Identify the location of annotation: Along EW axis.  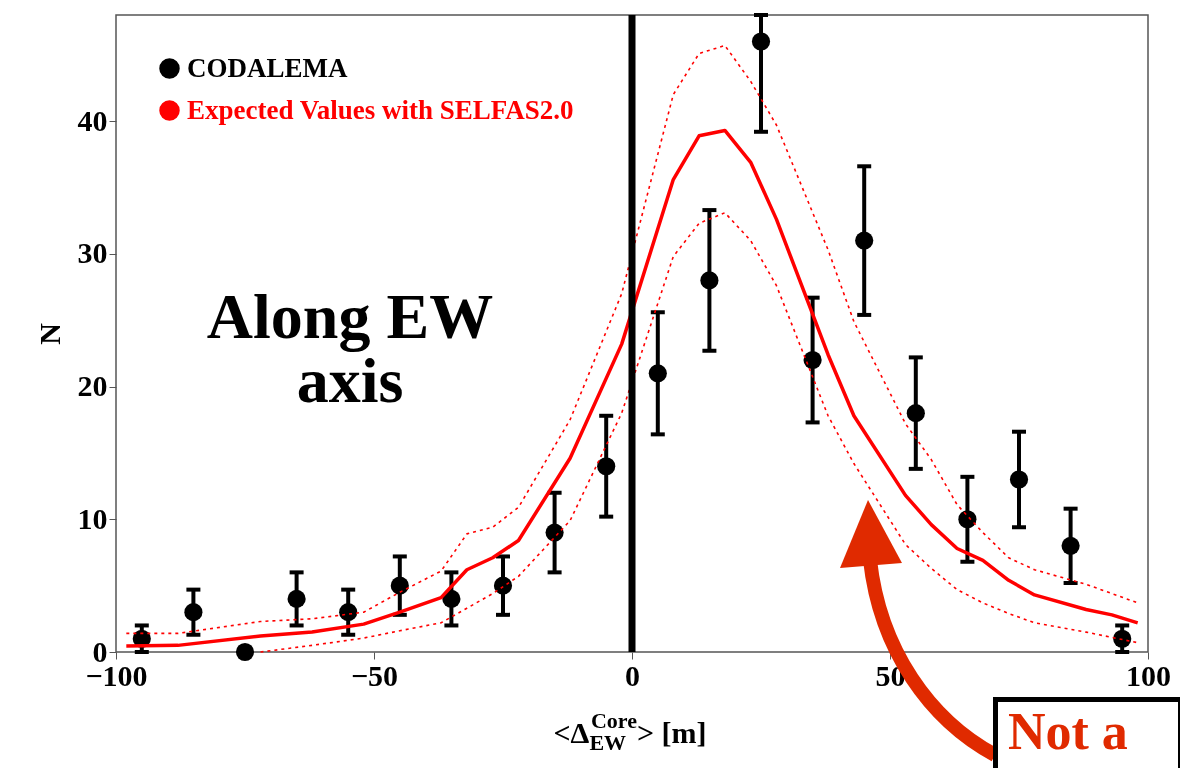
(350, 348).